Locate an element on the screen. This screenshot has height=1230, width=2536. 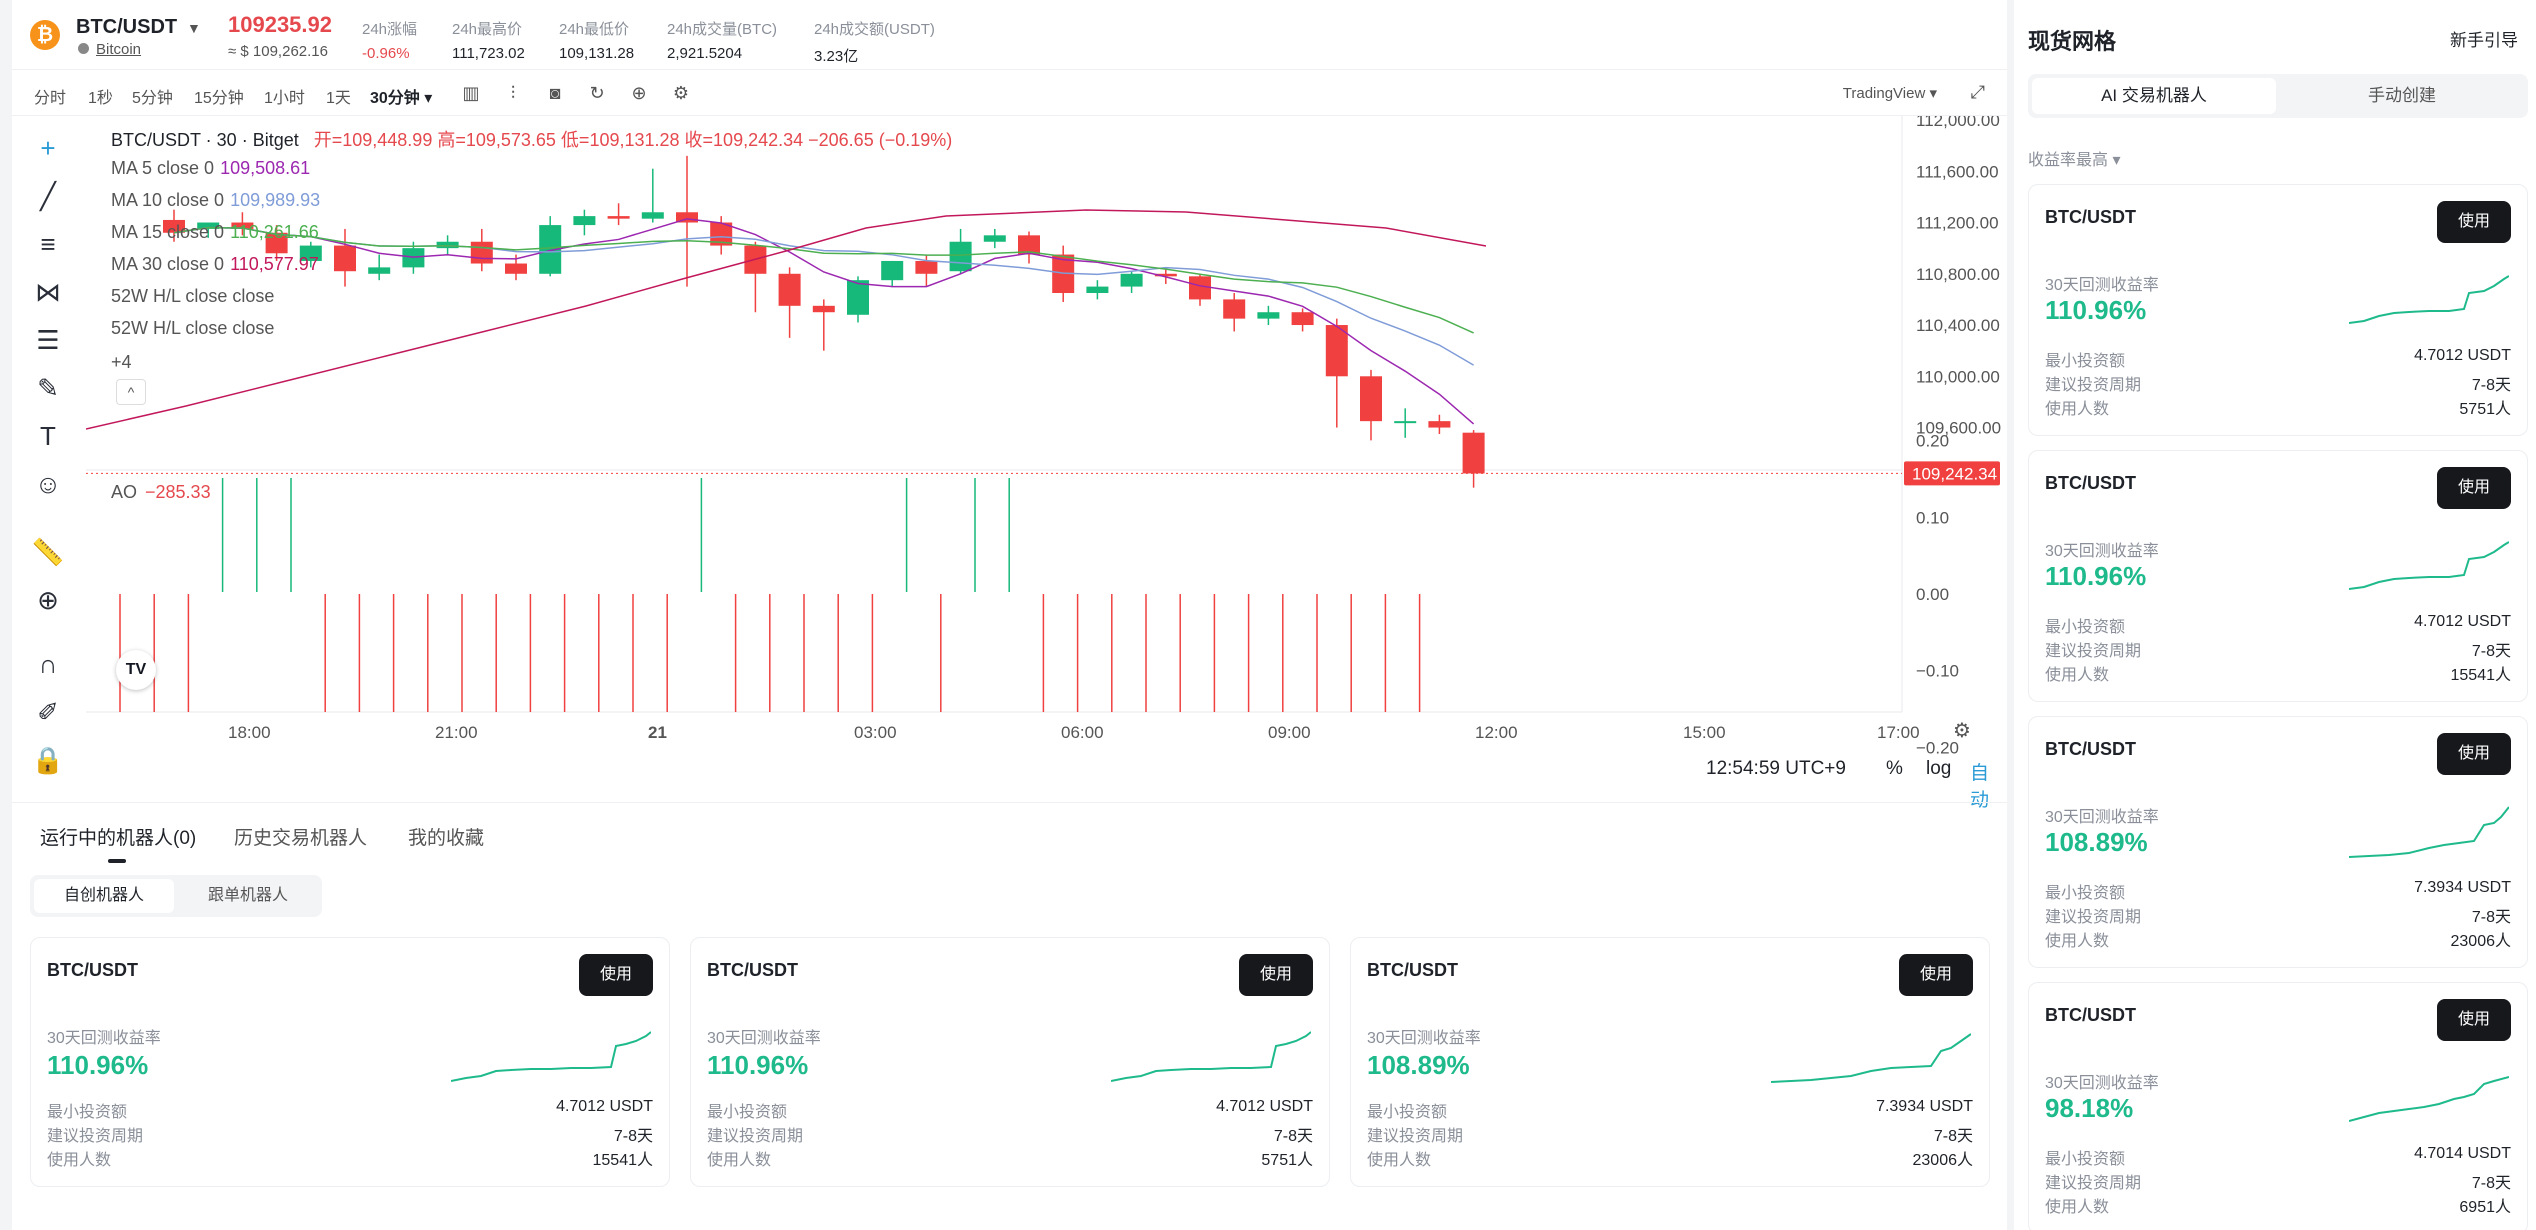
timeframe-1d: 1天 is located at coordinates (338, 98).